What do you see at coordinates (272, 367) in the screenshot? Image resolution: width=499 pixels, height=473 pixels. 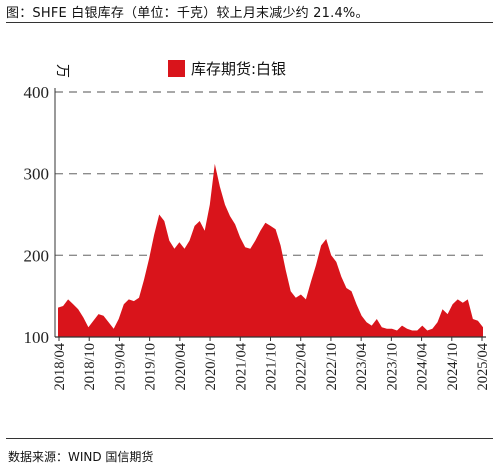 I see `x-tick-label: 2021/10` at bounding box center [272, 367].